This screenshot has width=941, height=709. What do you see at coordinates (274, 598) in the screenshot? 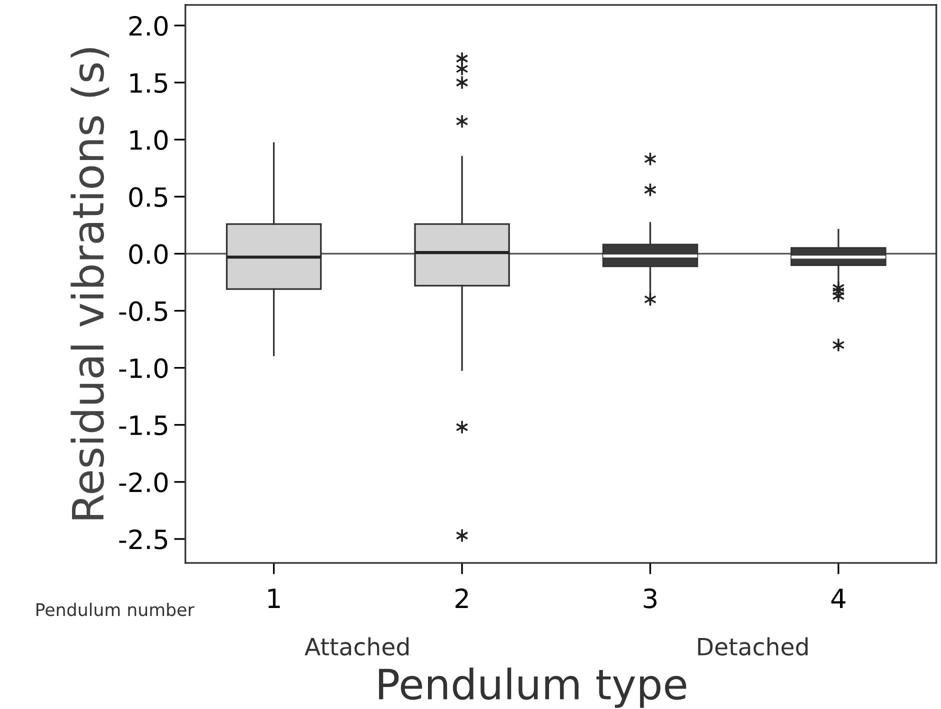
I see `x-tick-label: 1` at bounding box center [274, 598].